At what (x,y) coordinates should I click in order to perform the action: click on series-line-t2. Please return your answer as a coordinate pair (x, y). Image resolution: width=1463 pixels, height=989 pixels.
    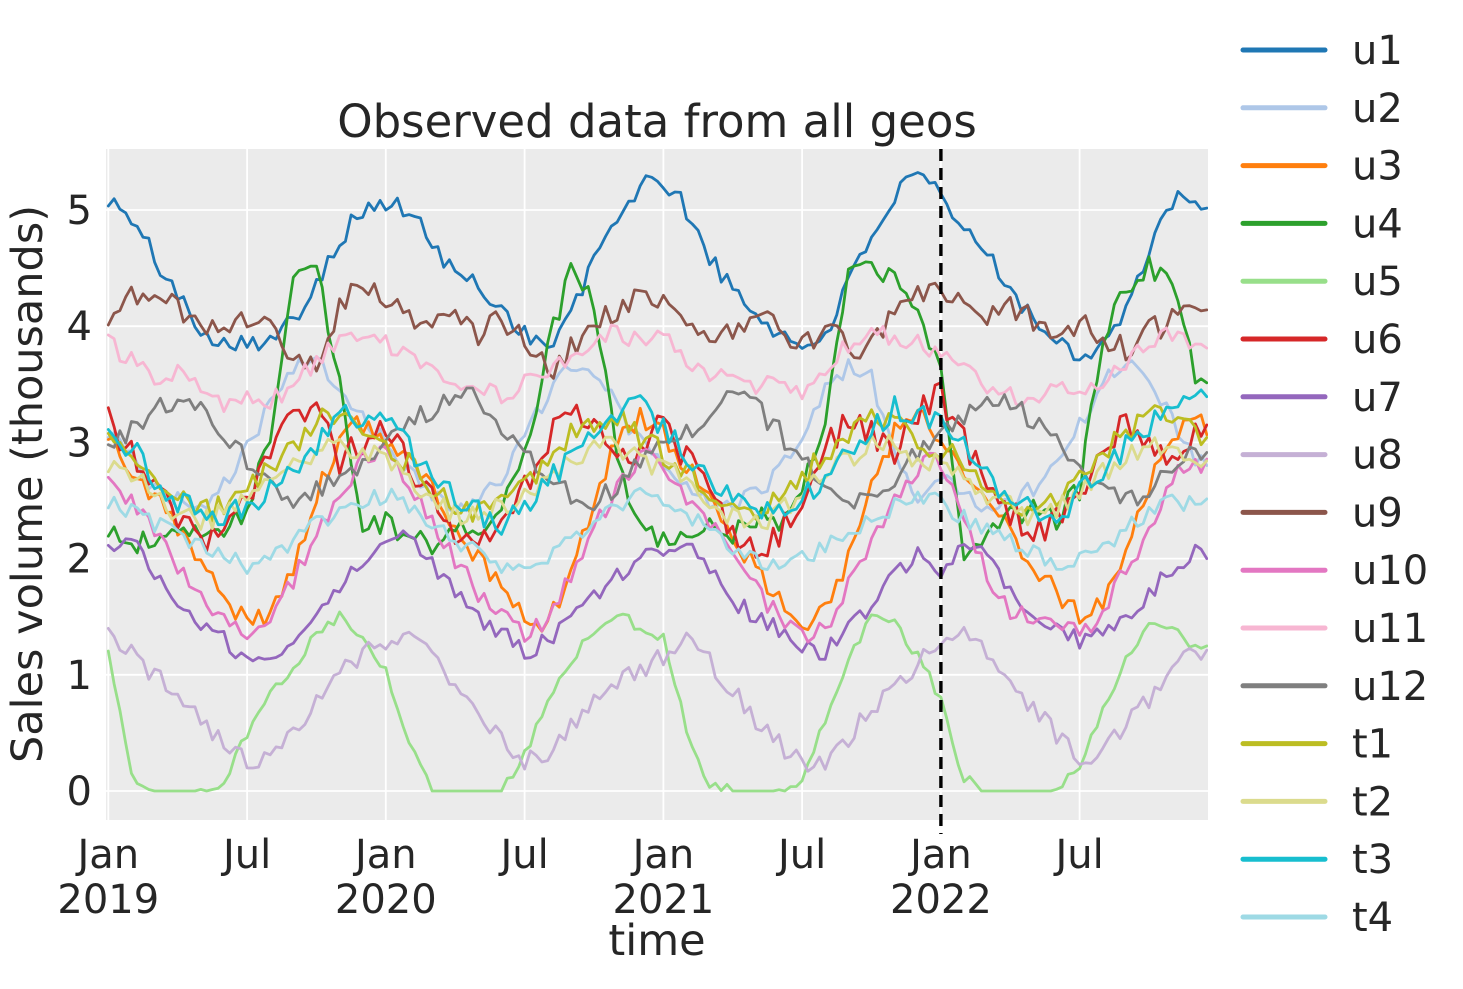
    Looking at the image, I should click on (657, 482).